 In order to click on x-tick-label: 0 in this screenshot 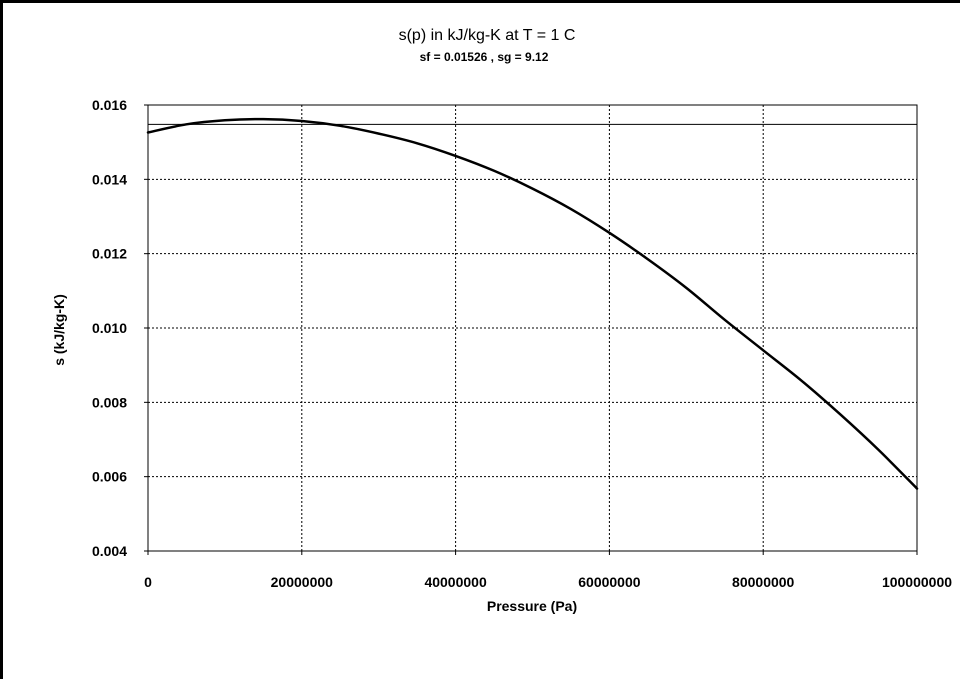, I will do `click(148, 582)`.